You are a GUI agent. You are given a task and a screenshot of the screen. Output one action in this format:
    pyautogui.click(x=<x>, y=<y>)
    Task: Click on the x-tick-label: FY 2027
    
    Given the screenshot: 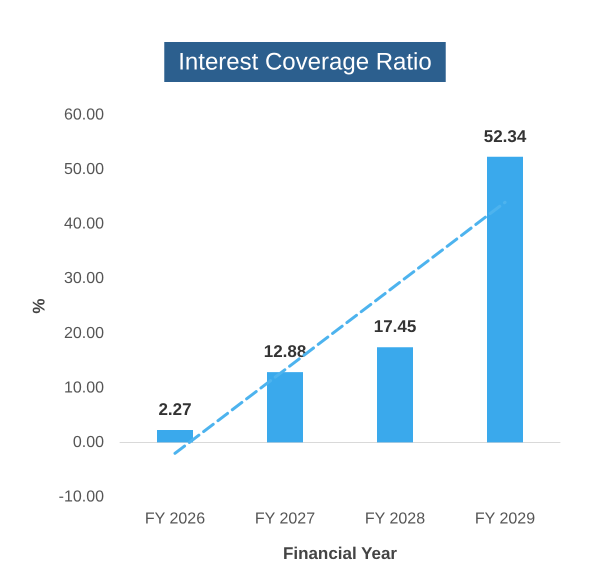 What is the action you would take?
    pyautogui.click(x=285, y=519)
    